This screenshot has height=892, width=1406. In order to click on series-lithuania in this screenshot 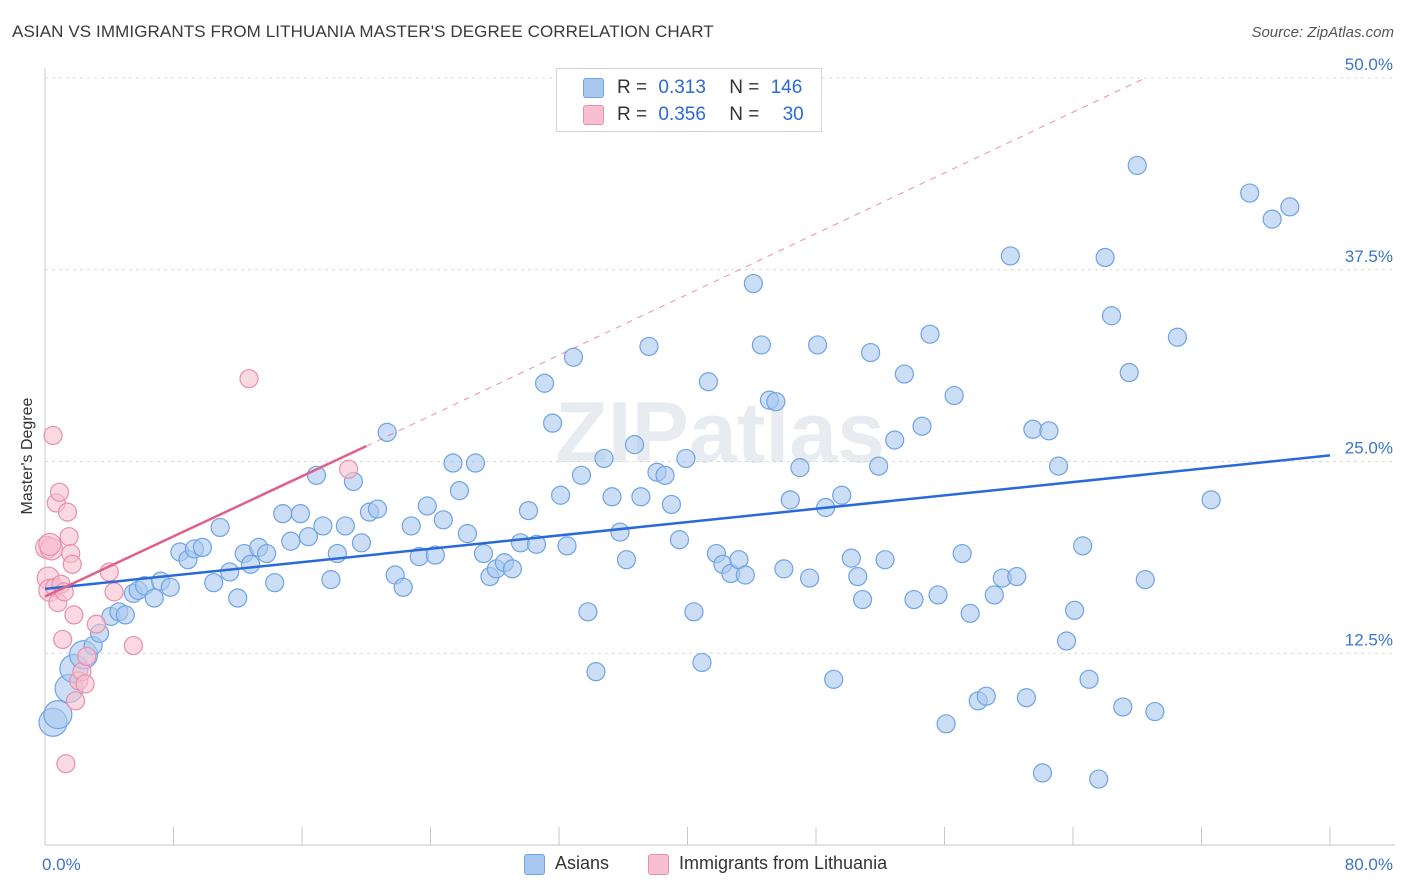, I will do `click(197, 571)`.